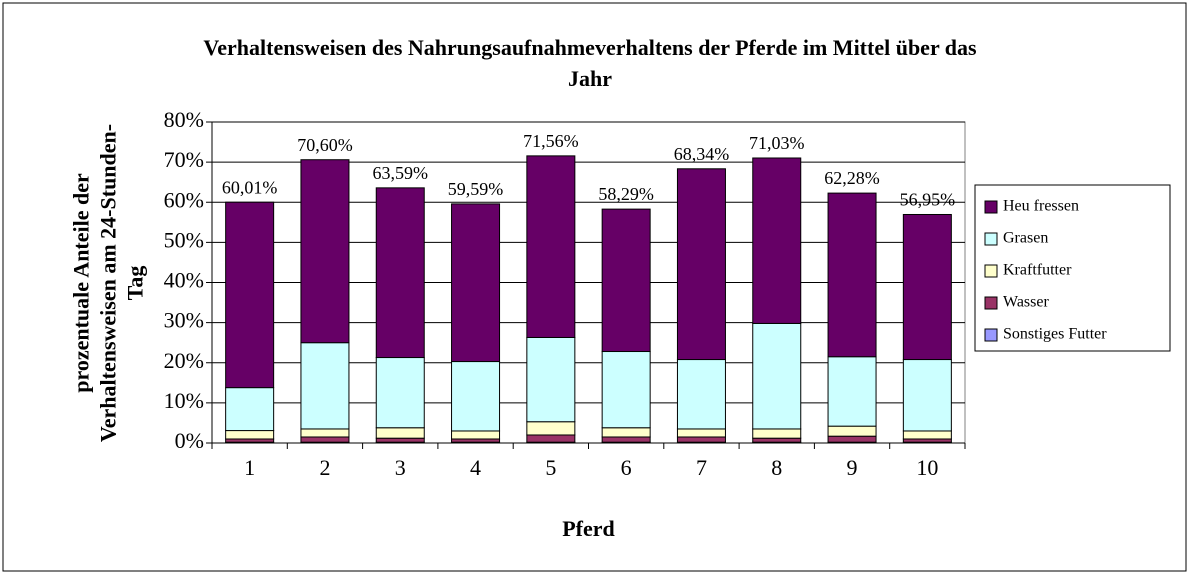  Describe the element at coordinates (777, 143) in the screenshot. I see `total-label: 71,03%` at that location.